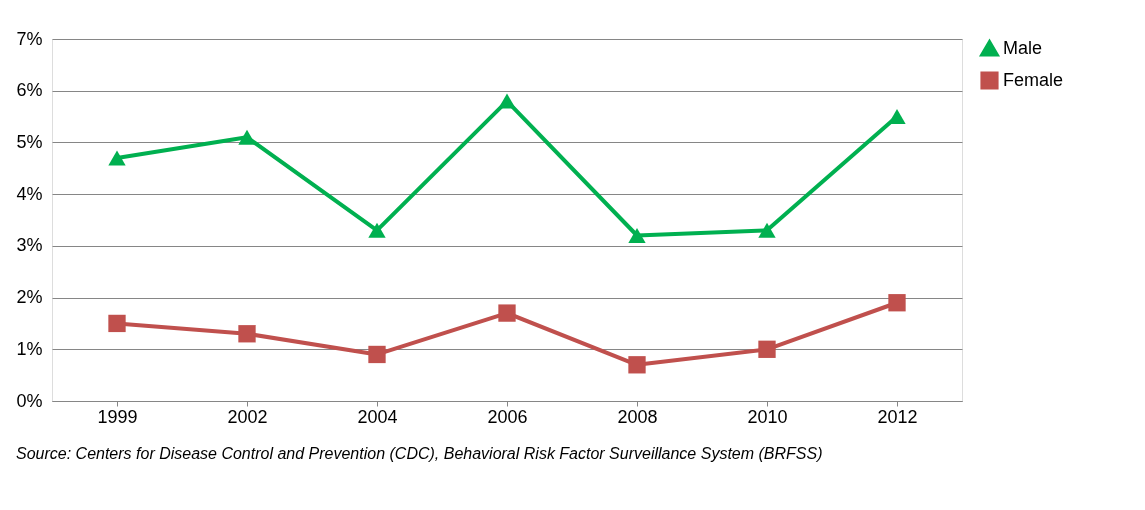 This screenshot has width=1145, height=510. I want to click on y-tick-label: 1%, so click(29, 348).